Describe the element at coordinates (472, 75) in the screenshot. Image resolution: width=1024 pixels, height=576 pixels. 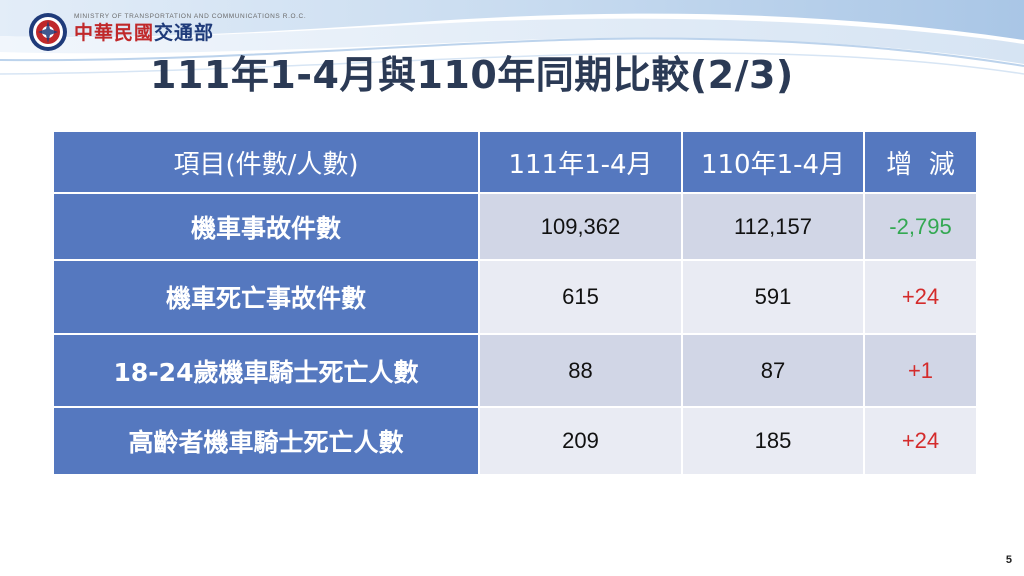
I see `slide-title: 111年1-4月與110年同期比較(2/3)` at that location.